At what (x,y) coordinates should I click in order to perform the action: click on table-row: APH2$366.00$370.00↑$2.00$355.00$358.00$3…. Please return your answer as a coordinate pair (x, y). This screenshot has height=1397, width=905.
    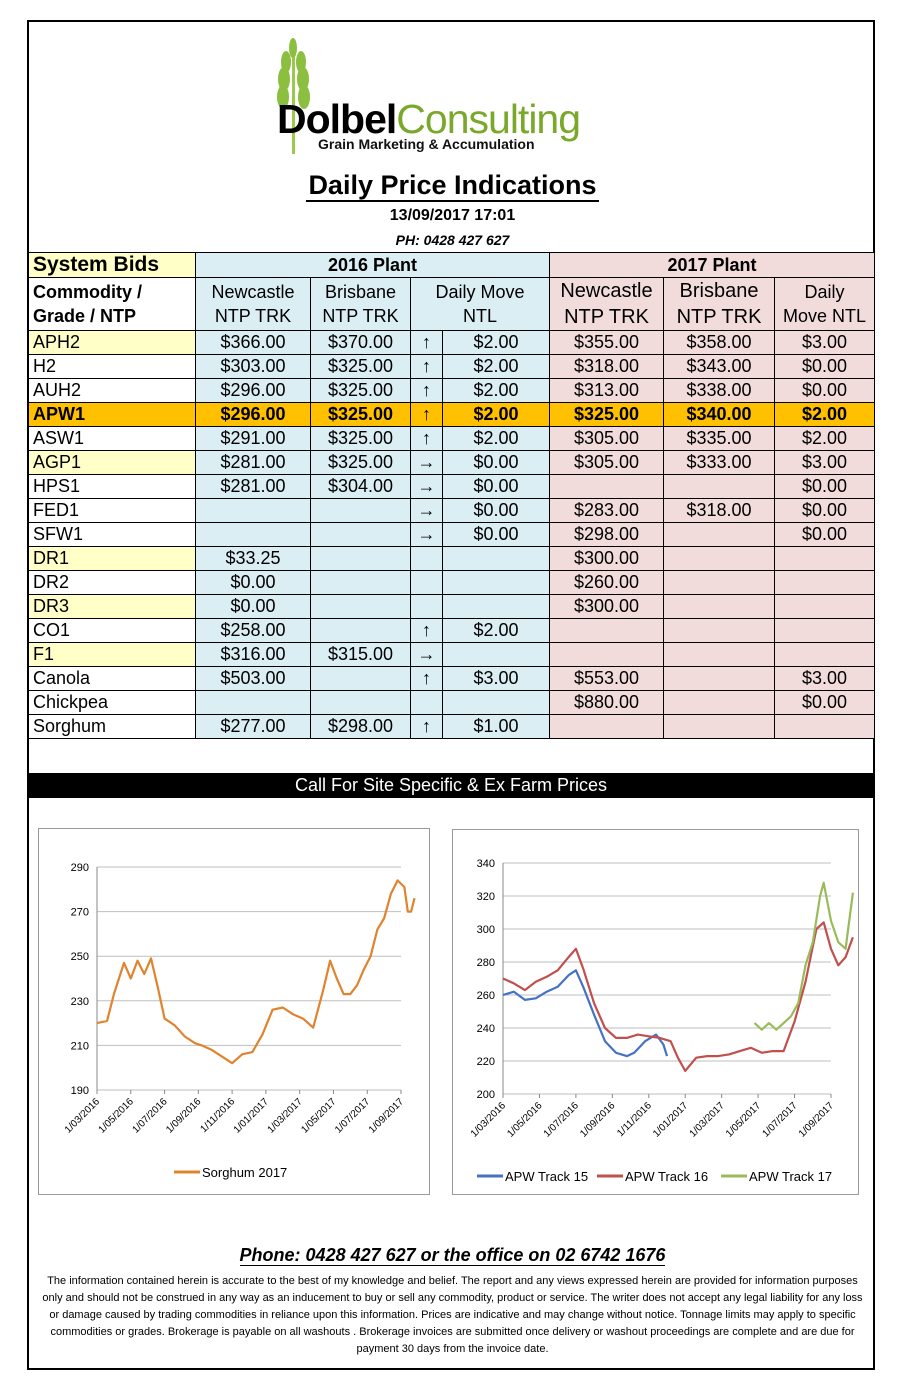
    Looking at the image, I should click on (452, 343).